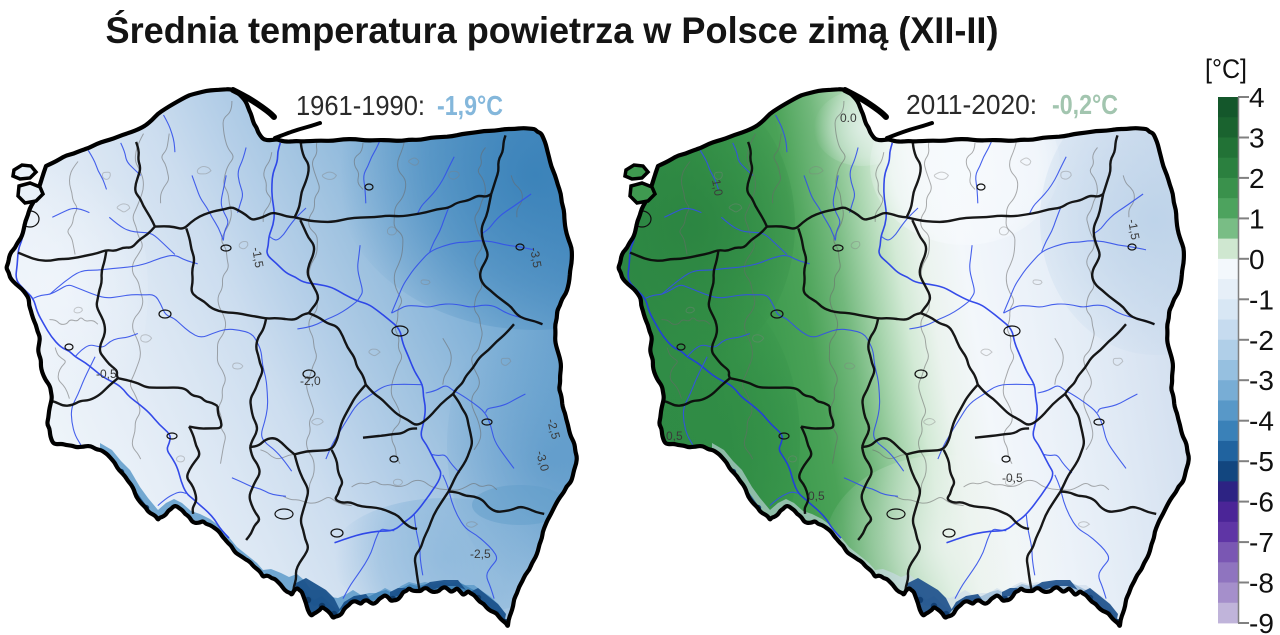 This screenshot has height=635, width=1280. I want to click on svg-text: -7, so click(1261, 542).